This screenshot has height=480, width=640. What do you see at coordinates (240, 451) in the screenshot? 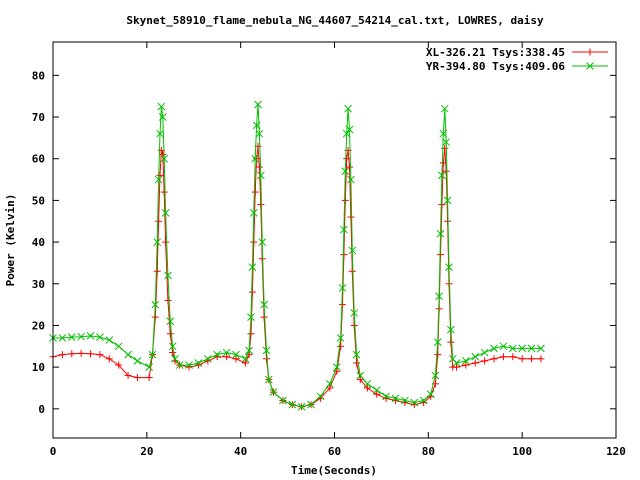
I see `x-tick-label: 40` at bounding box center [240, 451].